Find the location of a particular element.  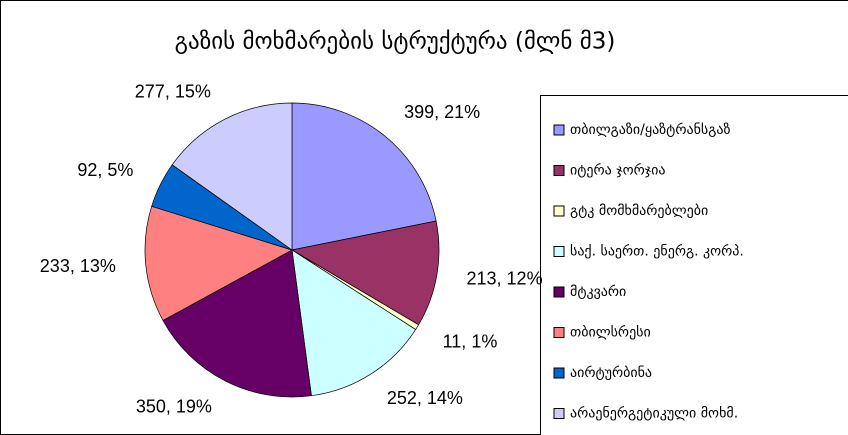

legend-label: მტკვარი is located at coordinates (598, 291).